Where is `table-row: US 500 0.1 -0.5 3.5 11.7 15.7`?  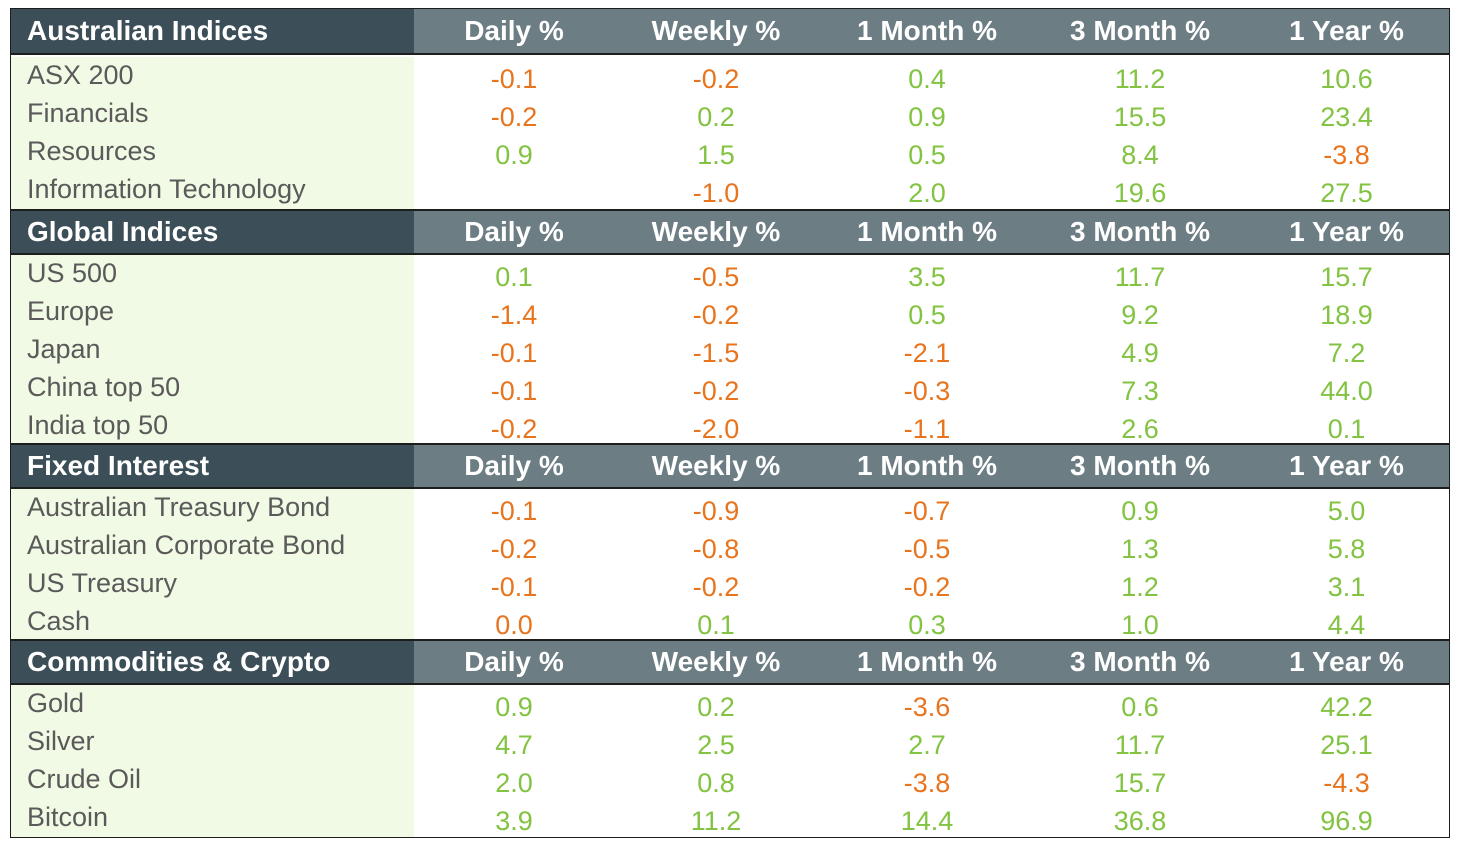 table-row: US 500 0.1 -0.5 3.5 11.7 15.7 is located at coordinates (730, 274).